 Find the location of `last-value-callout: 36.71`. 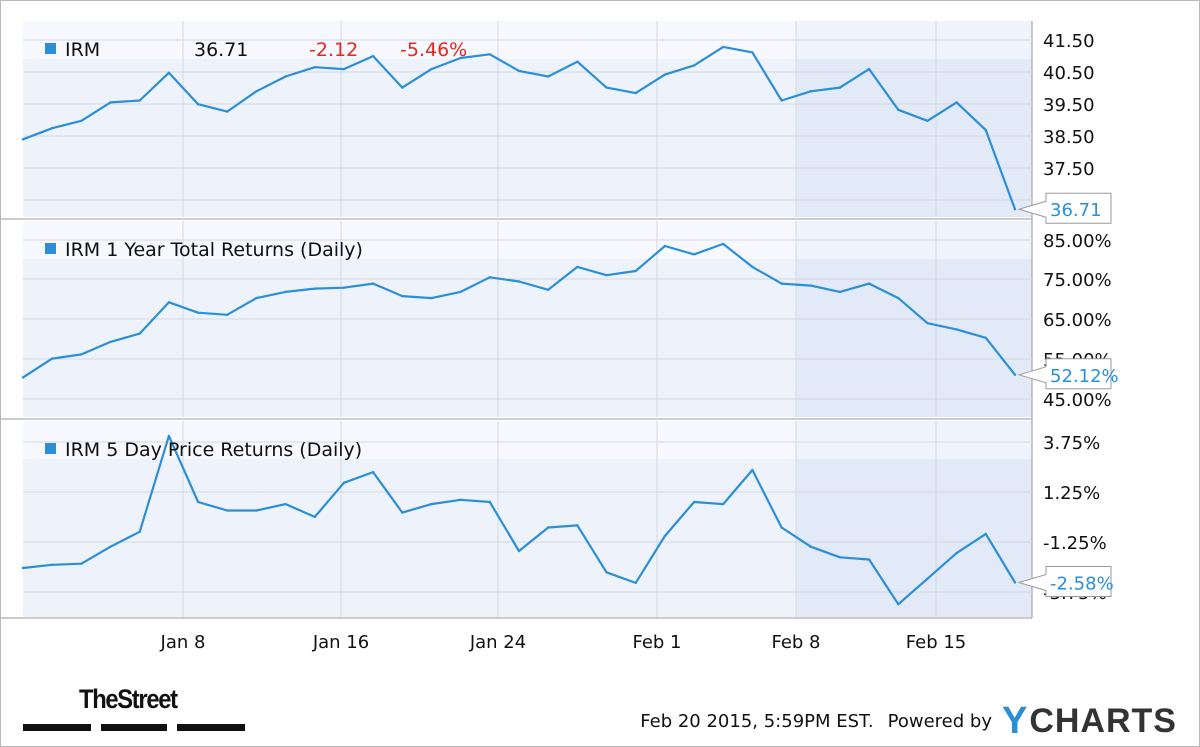

last-value-callout: 36.71 is located at coordinates (1064, 208).